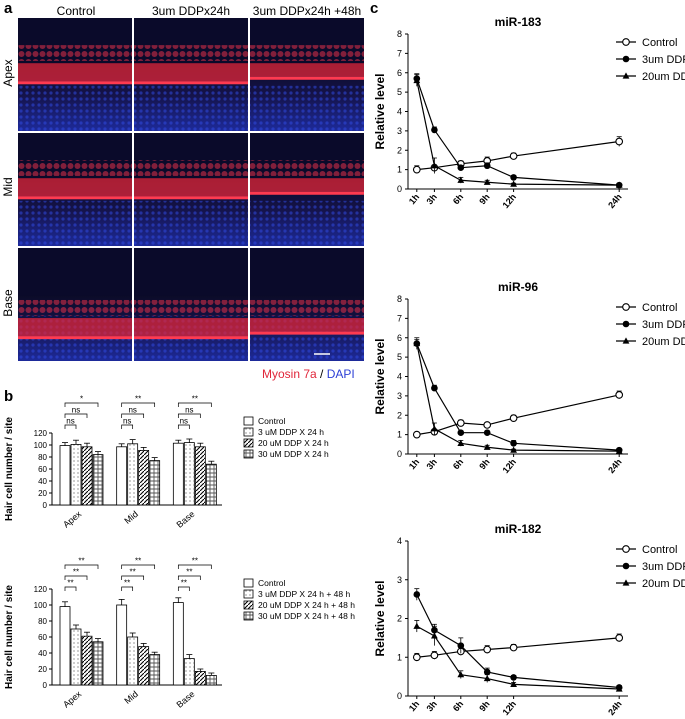 This screenshot has height=719, width=685. Describe the element at coordinates (340, 374) in the screenshot. I see `dapi-label: DAPI` at that location.